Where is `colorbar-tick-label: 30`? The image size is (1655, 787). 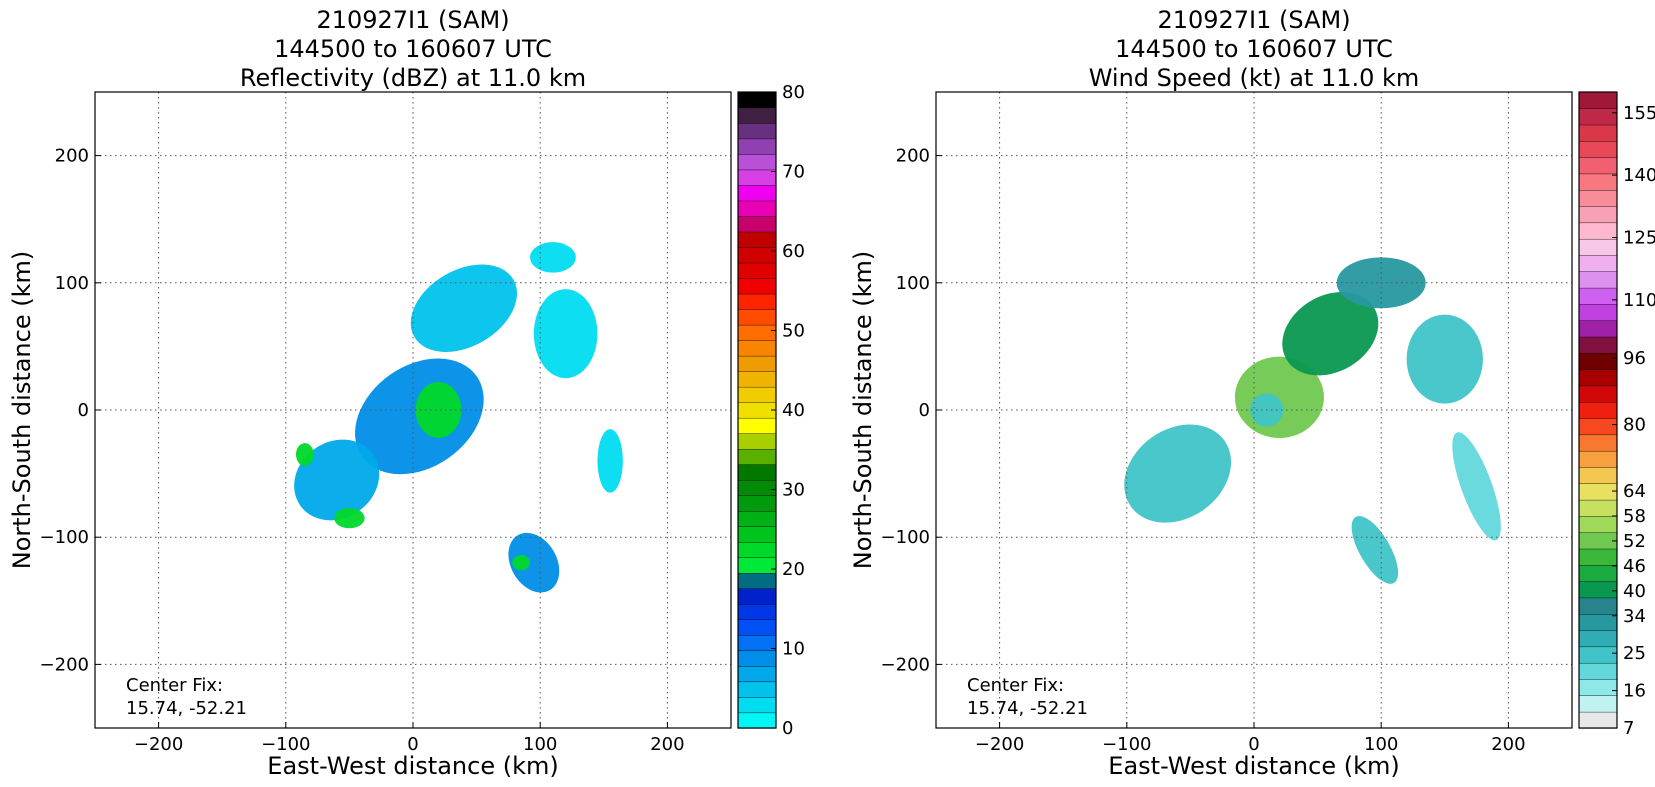 colorbar-tick-label: 30 is located at coordinates (793, 490).